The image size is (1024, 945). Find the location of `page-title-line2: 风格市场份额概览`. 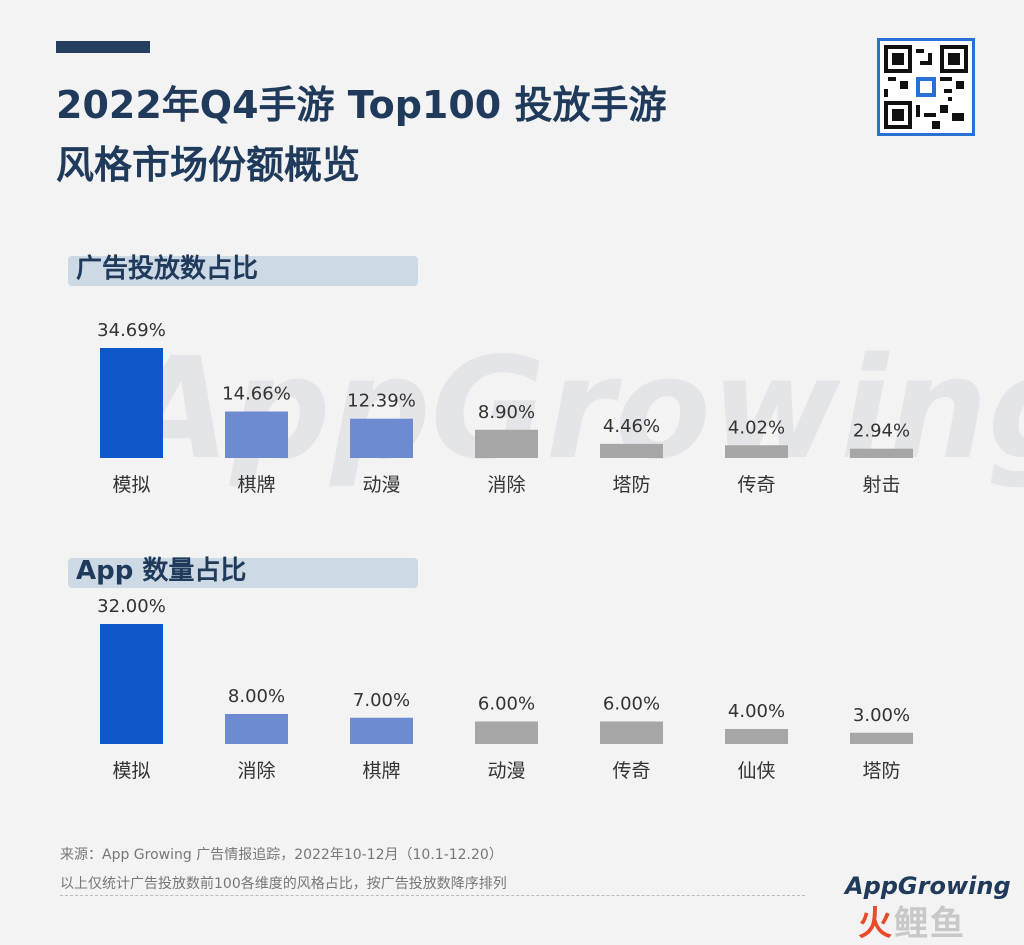

page-title-line2: 风格市场份额概览 is located at coordinates (208, 165).